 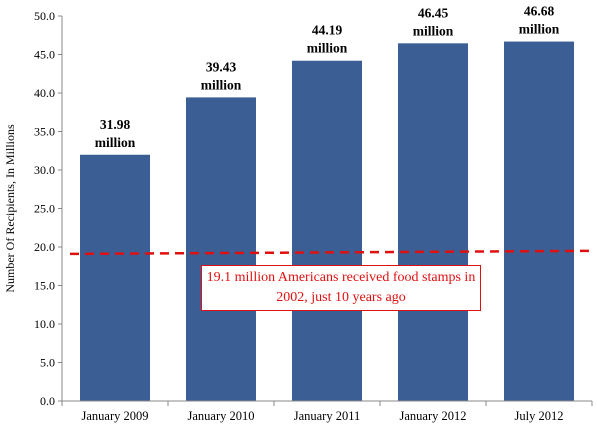 What do you see at coordinates (10, 208) in the screenshot?
I see `y-axis-title: Number Of Recipients, In Millions` at bounding box center [10, 208].